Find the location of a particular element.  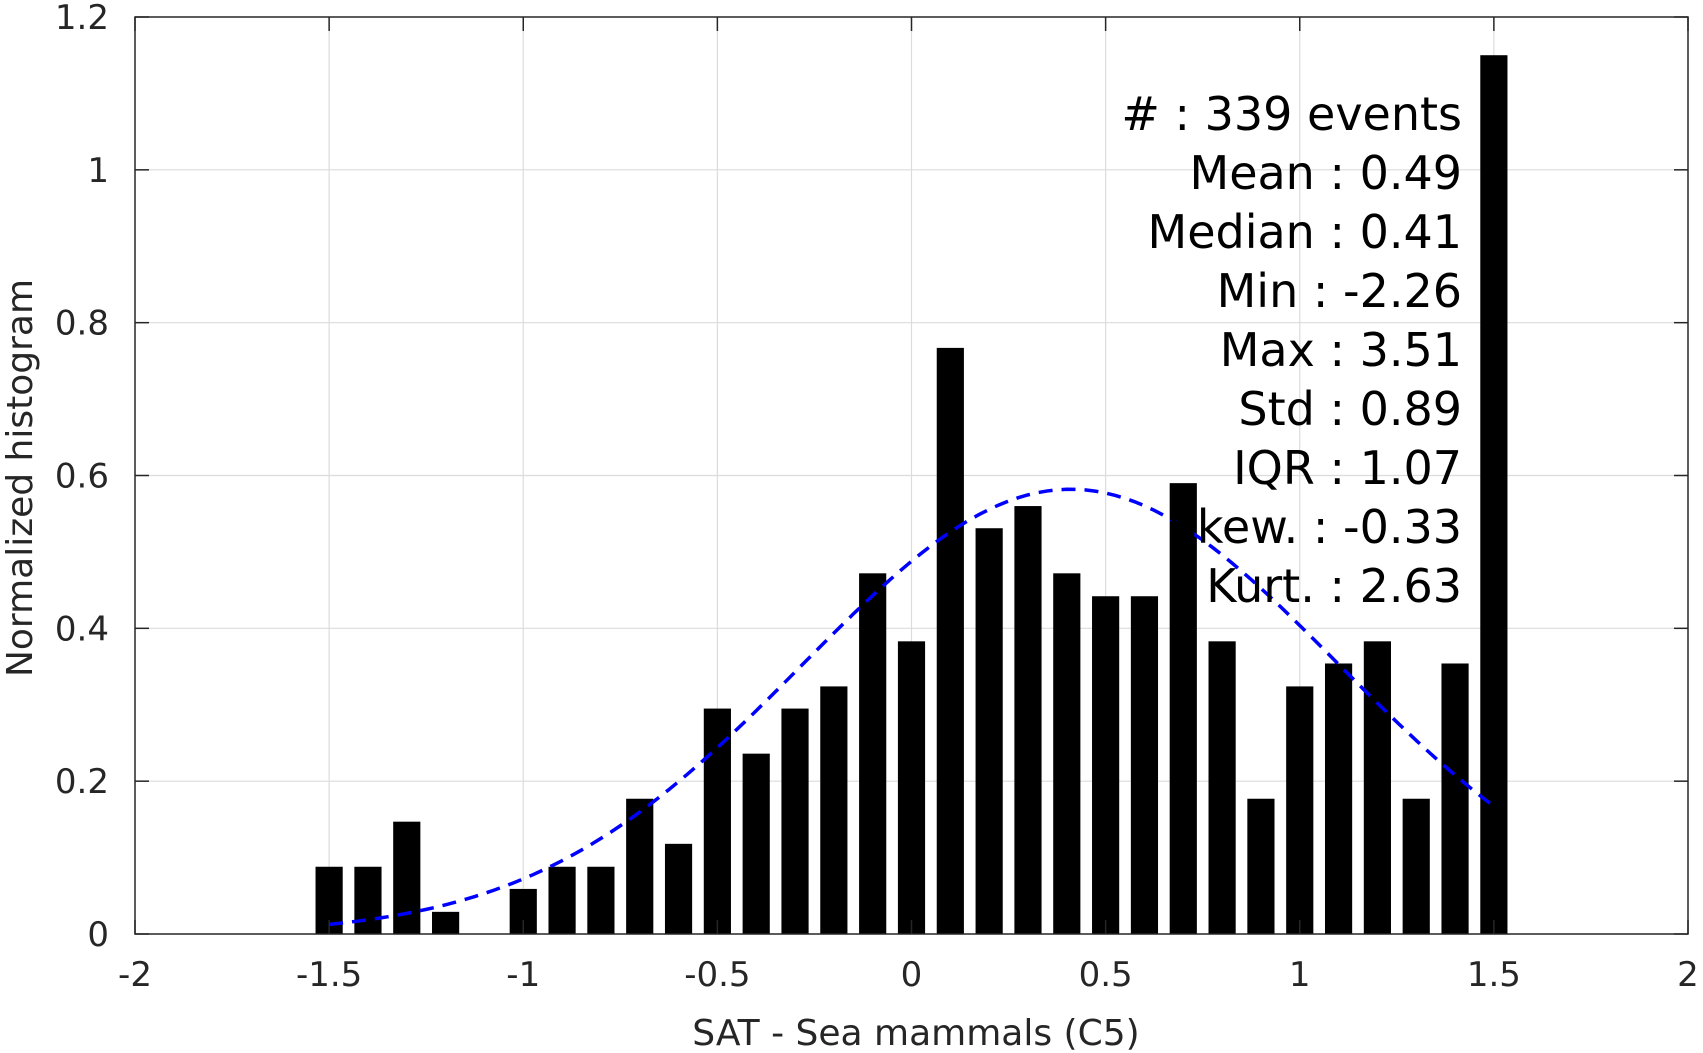

y-tick-labels: 0 0.2 0.4 0.6 0.8 1 1.2 is located at coordinates (82, 477).